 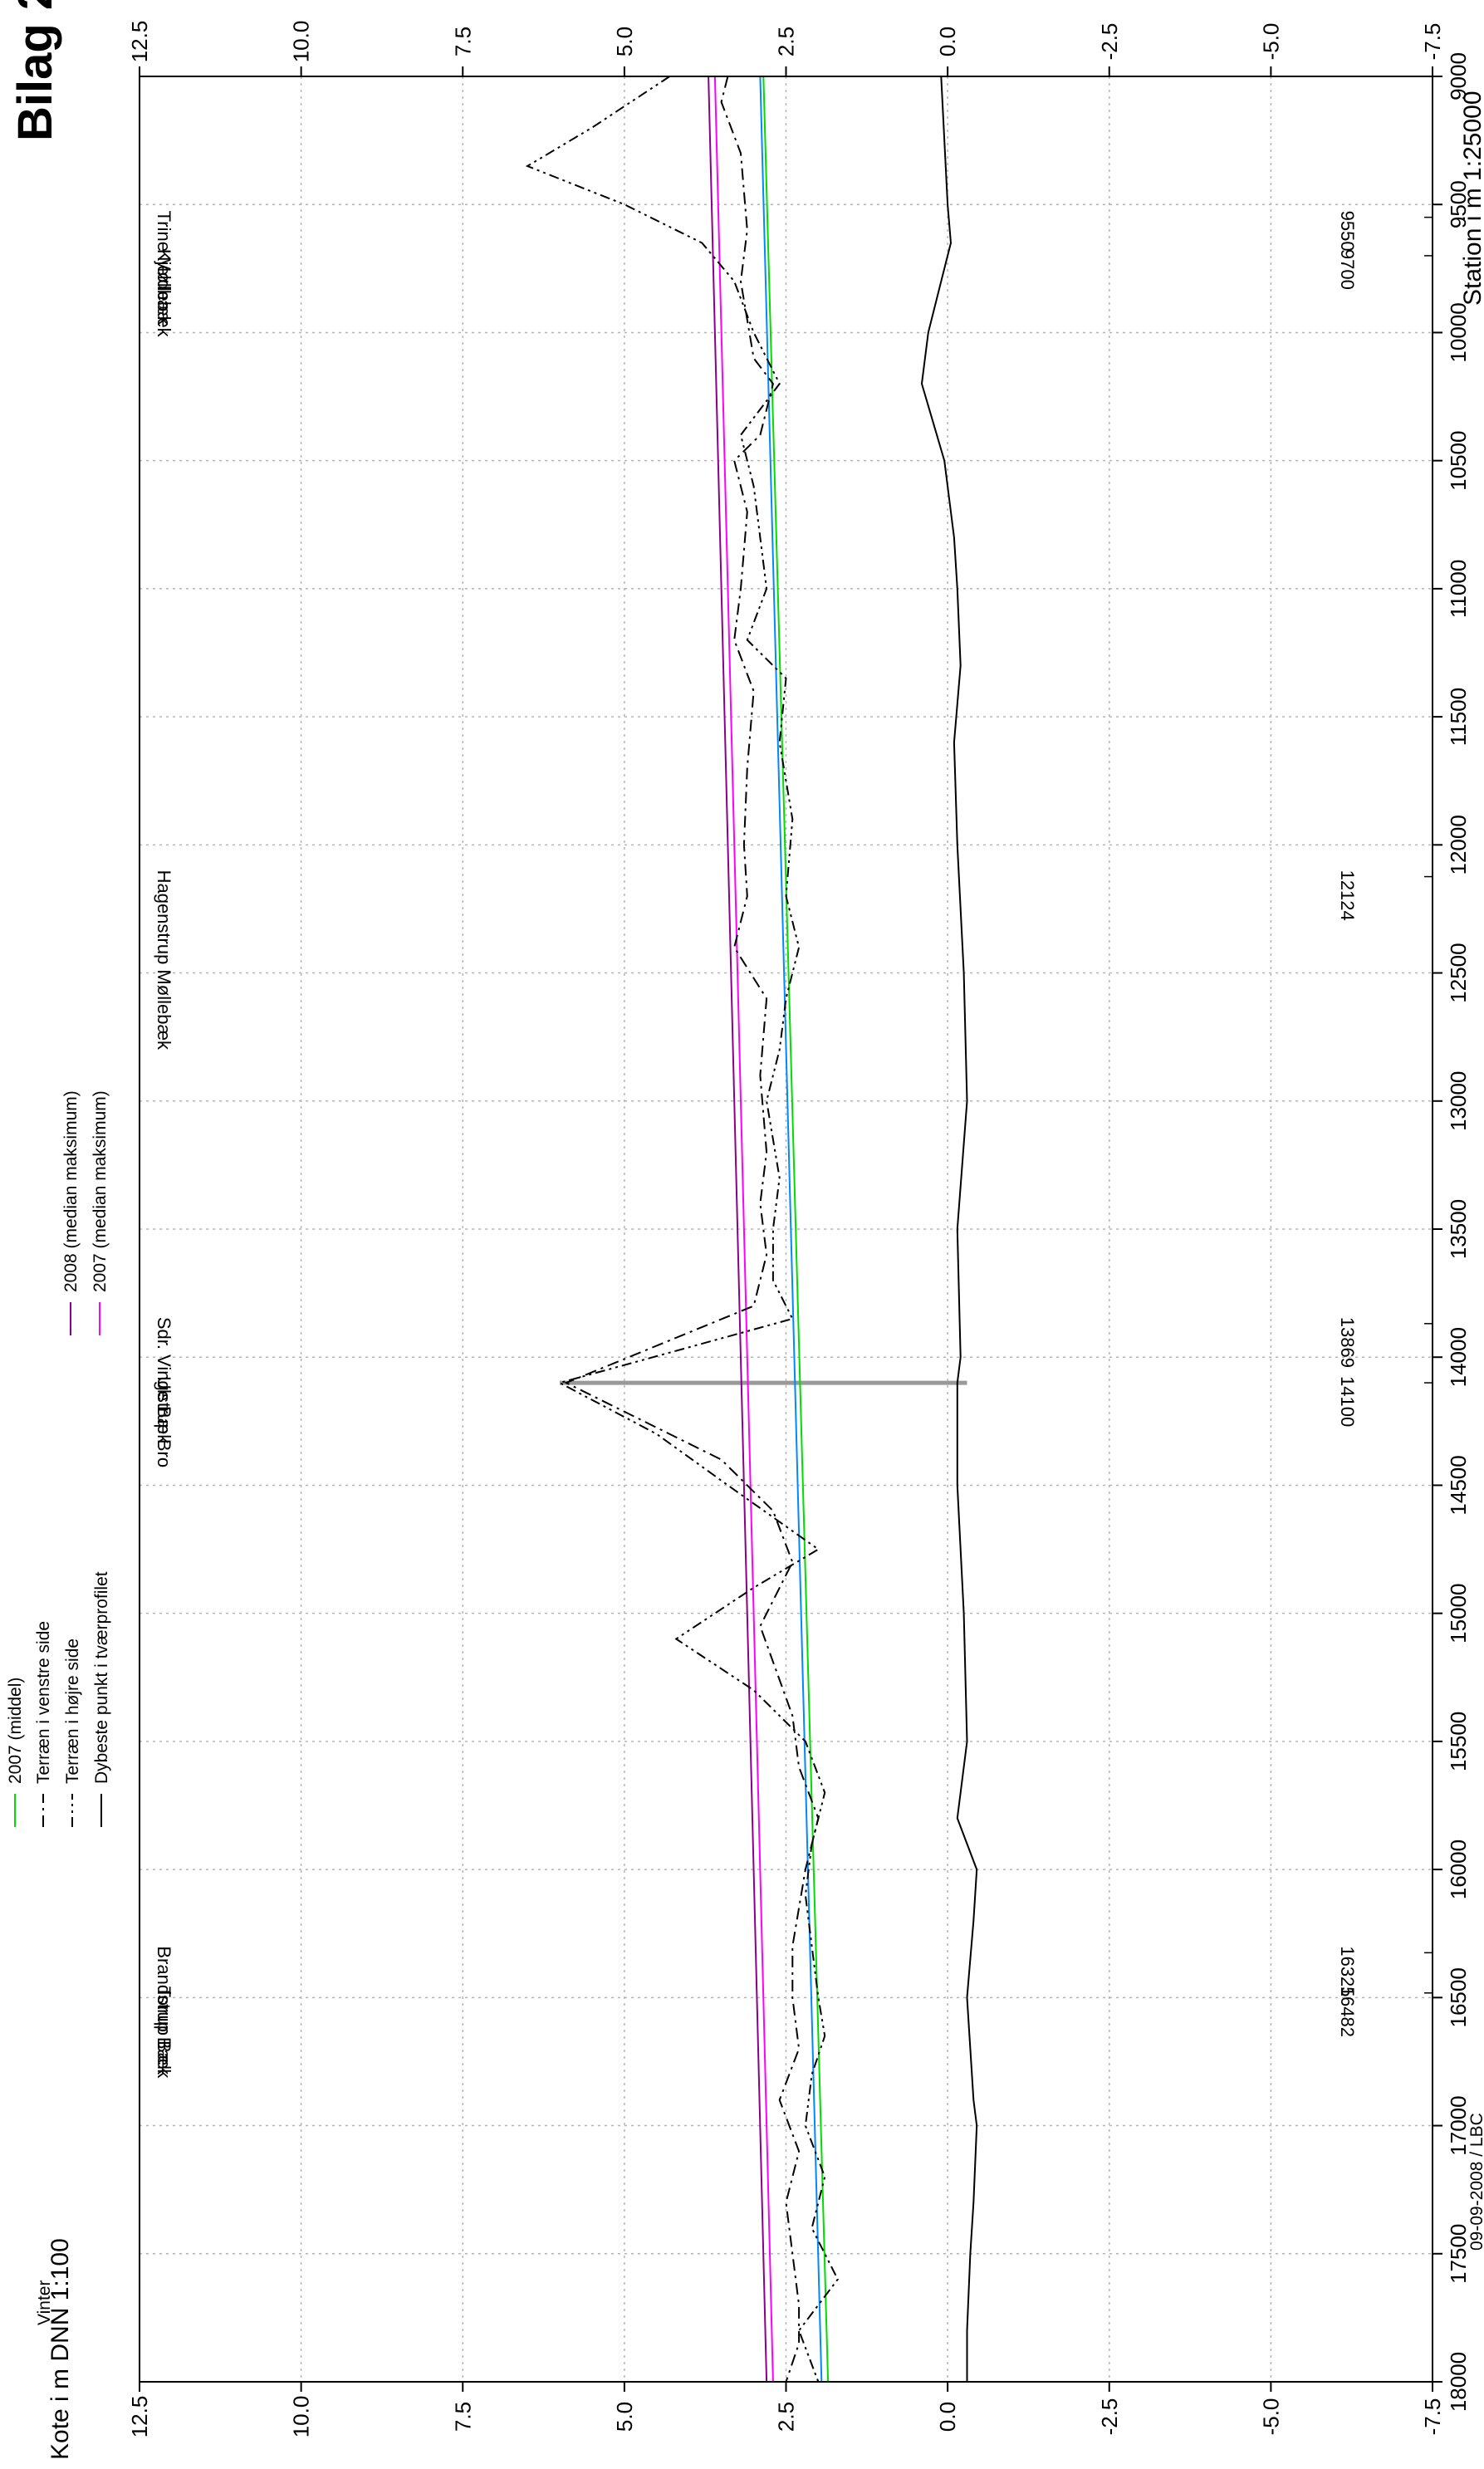 What do you see at coordinates (43, 1702) in the screenshot?
I see `legend-label: Terræn i venstre side` at bounding box center [43, 1702].